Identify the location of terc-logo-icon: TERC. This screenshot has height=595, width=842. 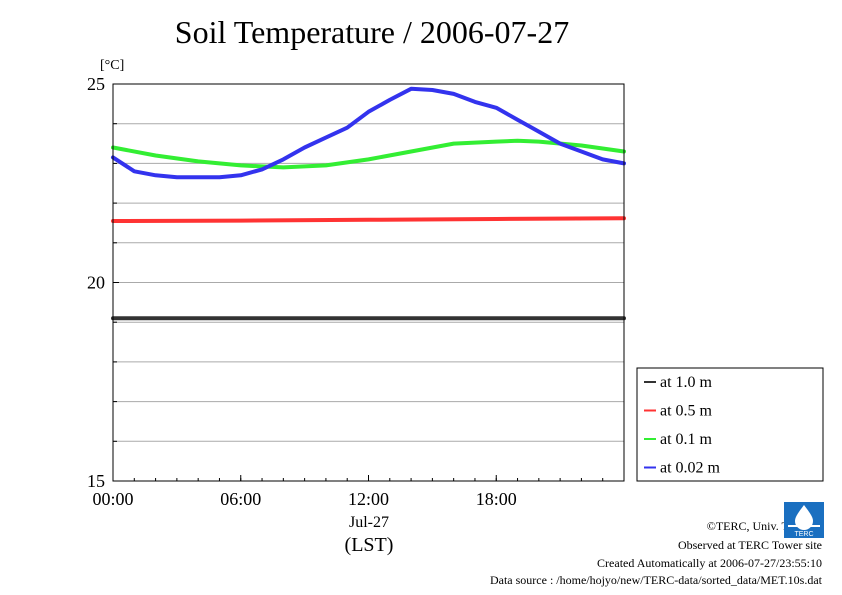
(804, 520).